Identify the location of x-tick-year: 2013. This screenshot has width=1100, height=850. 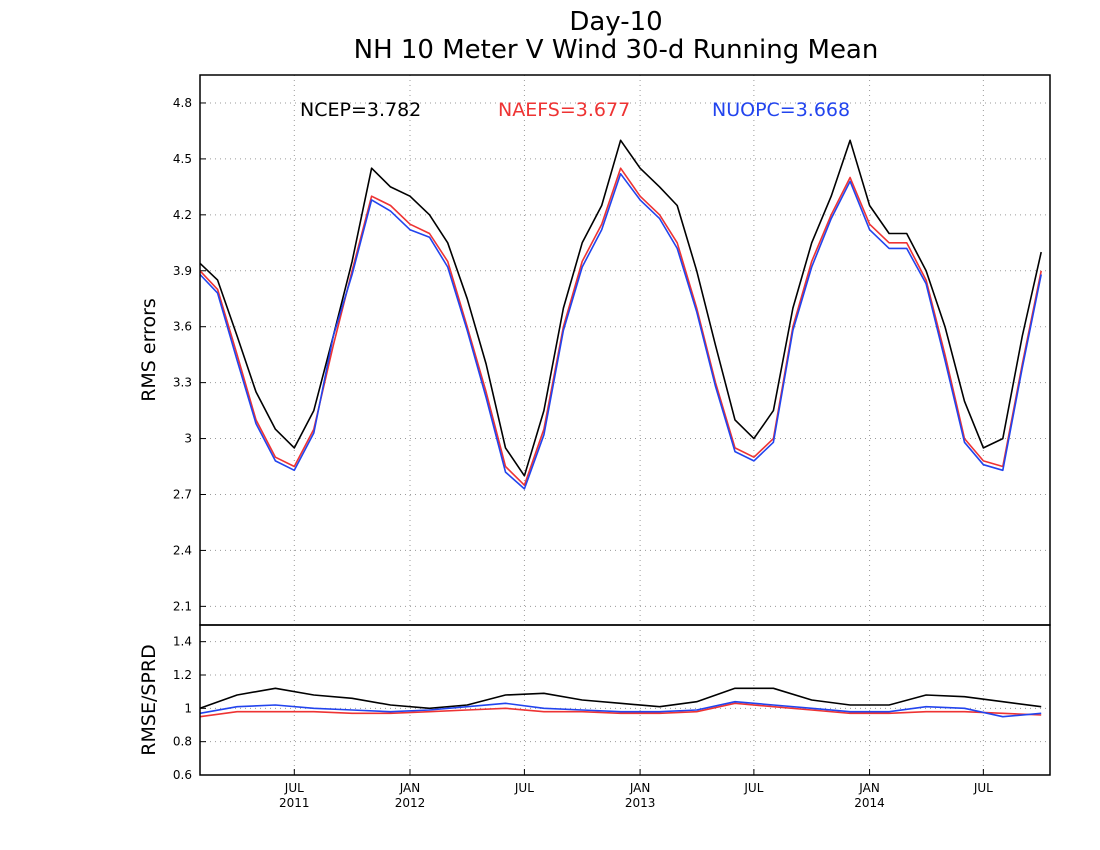
(640, 803).